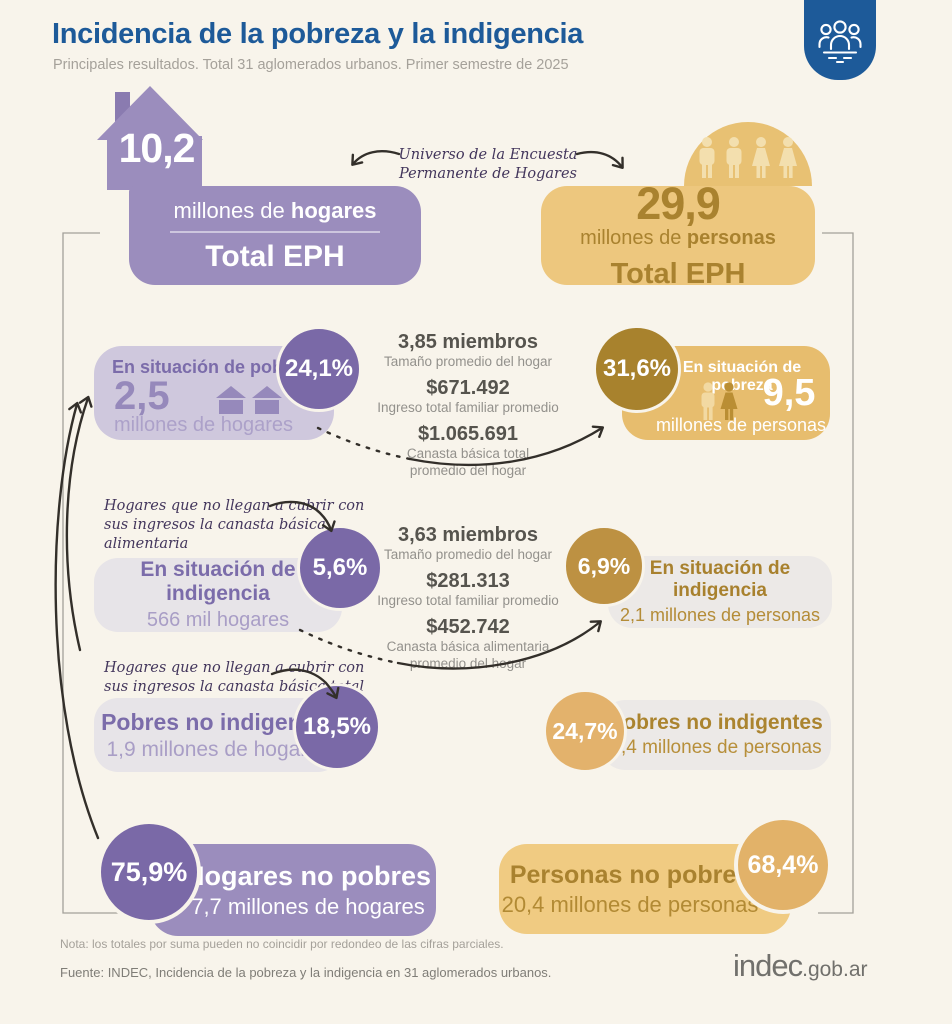  Describe the element at coordinates (142, 396) in the screenshot. I see `hogares-pobreza-value: 2,5` at that location.